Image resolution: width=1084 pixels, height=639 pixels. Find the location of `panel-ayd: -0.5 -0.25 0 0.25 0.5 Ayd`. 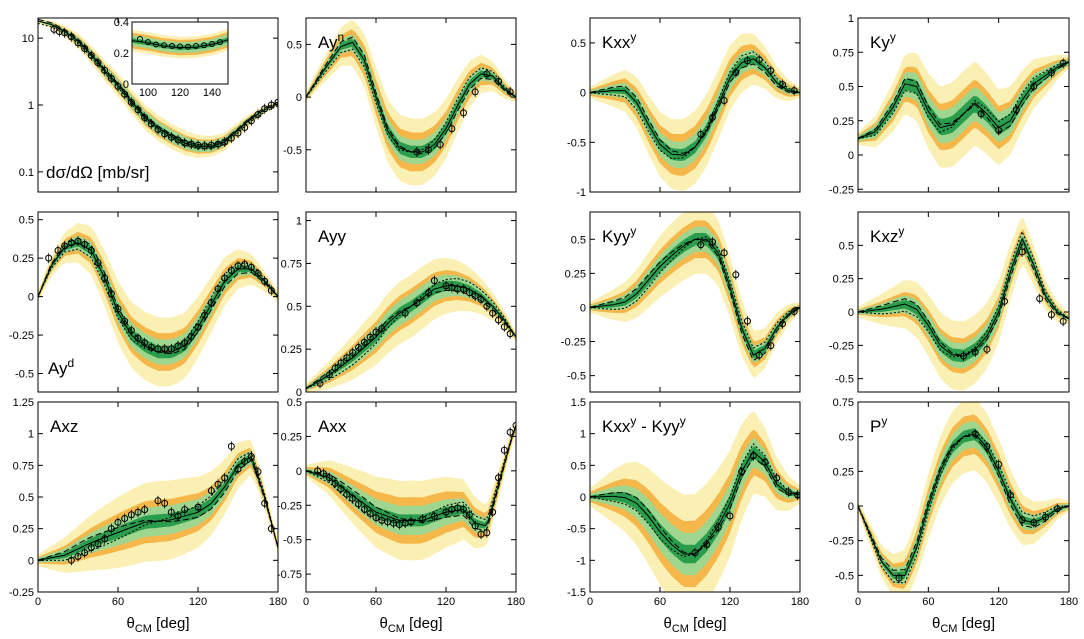

panel-ayd: -0.5 -0.25 0 0.25 0.5 Ayd is located at coordinates (144, 302).